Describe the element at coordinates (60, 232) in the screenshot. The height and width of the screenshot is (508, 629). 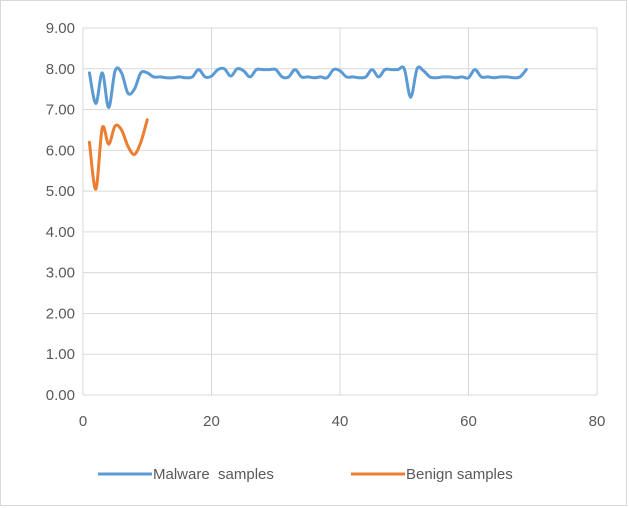
I see `y-tick-label: 4.00` at that location.